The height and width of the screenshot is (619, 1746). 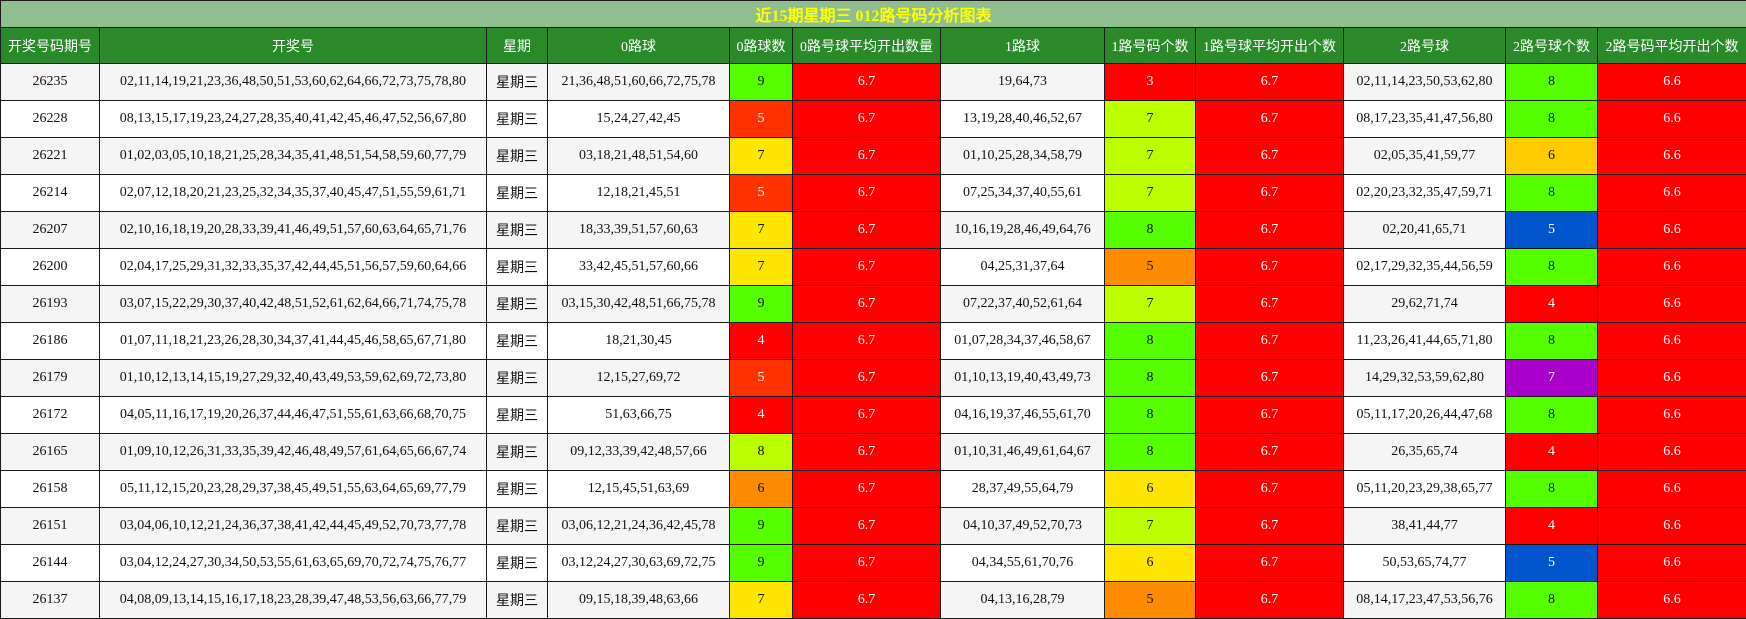 What do you see at coordinates (1150, 563) in the screenshot?
I see `road1-count-cell: 6` at bounding box center [1150, 563].